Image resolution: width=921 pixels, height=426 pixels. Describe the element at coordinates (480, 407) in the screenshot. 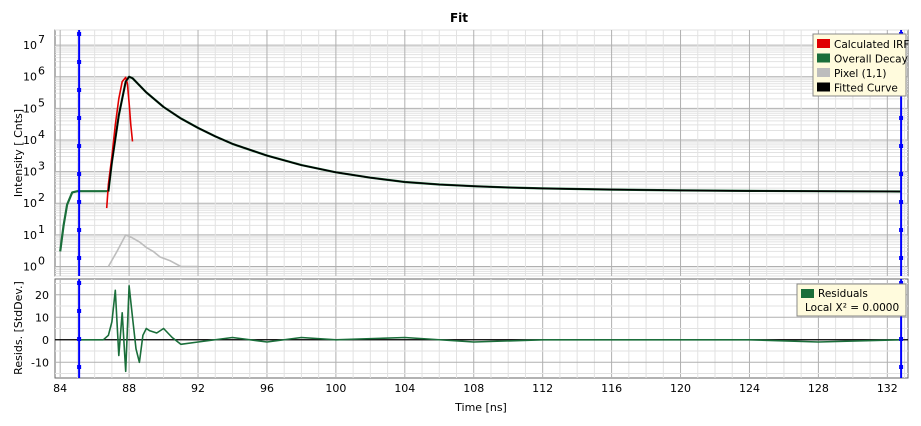

I see `x-axis-label: Time [ns]` at that location.